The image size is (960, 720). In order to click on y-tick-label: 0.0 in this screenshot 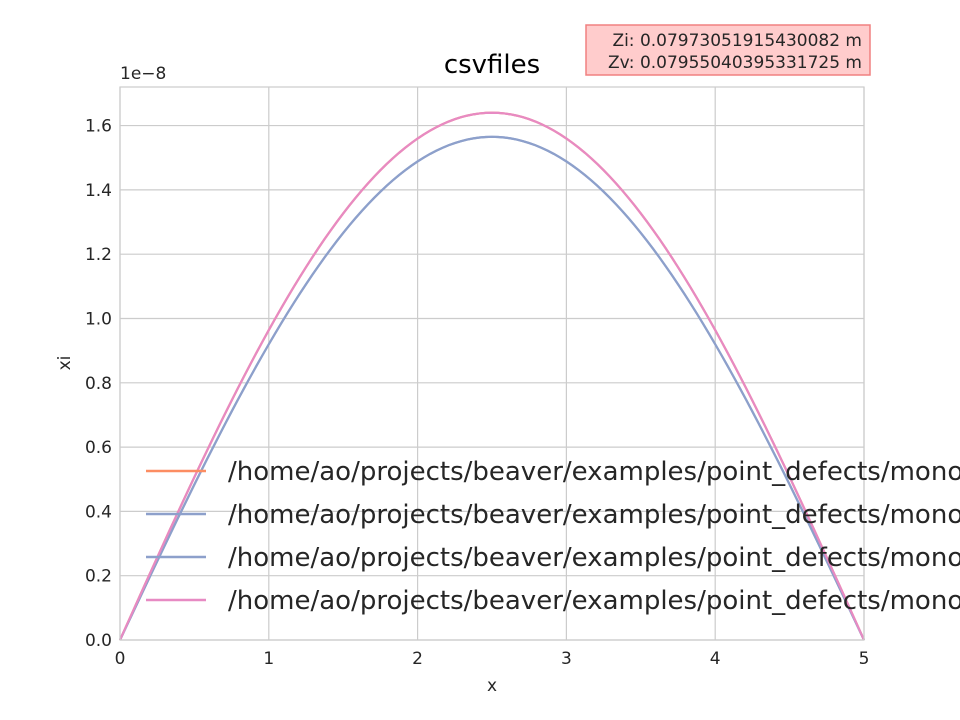, I will do `click(98, 641)`.